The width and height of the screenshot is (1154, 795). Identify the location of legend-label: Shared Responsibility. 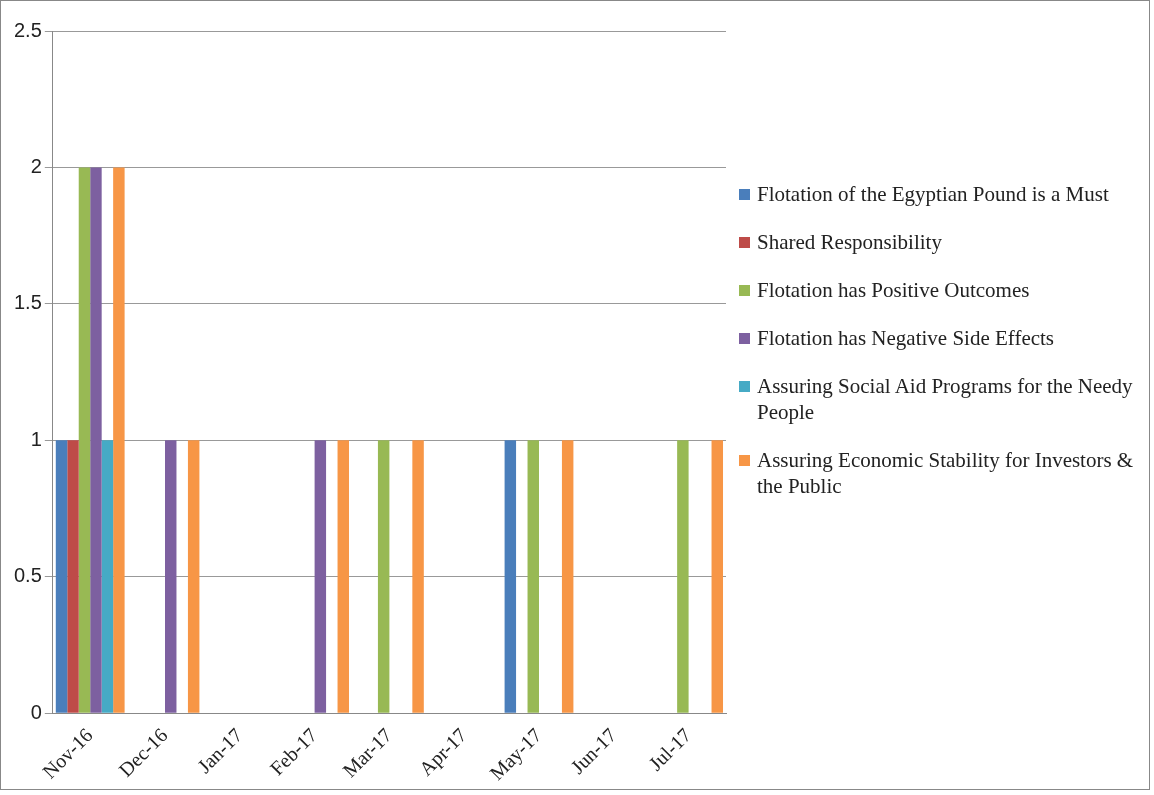
(849, 242).